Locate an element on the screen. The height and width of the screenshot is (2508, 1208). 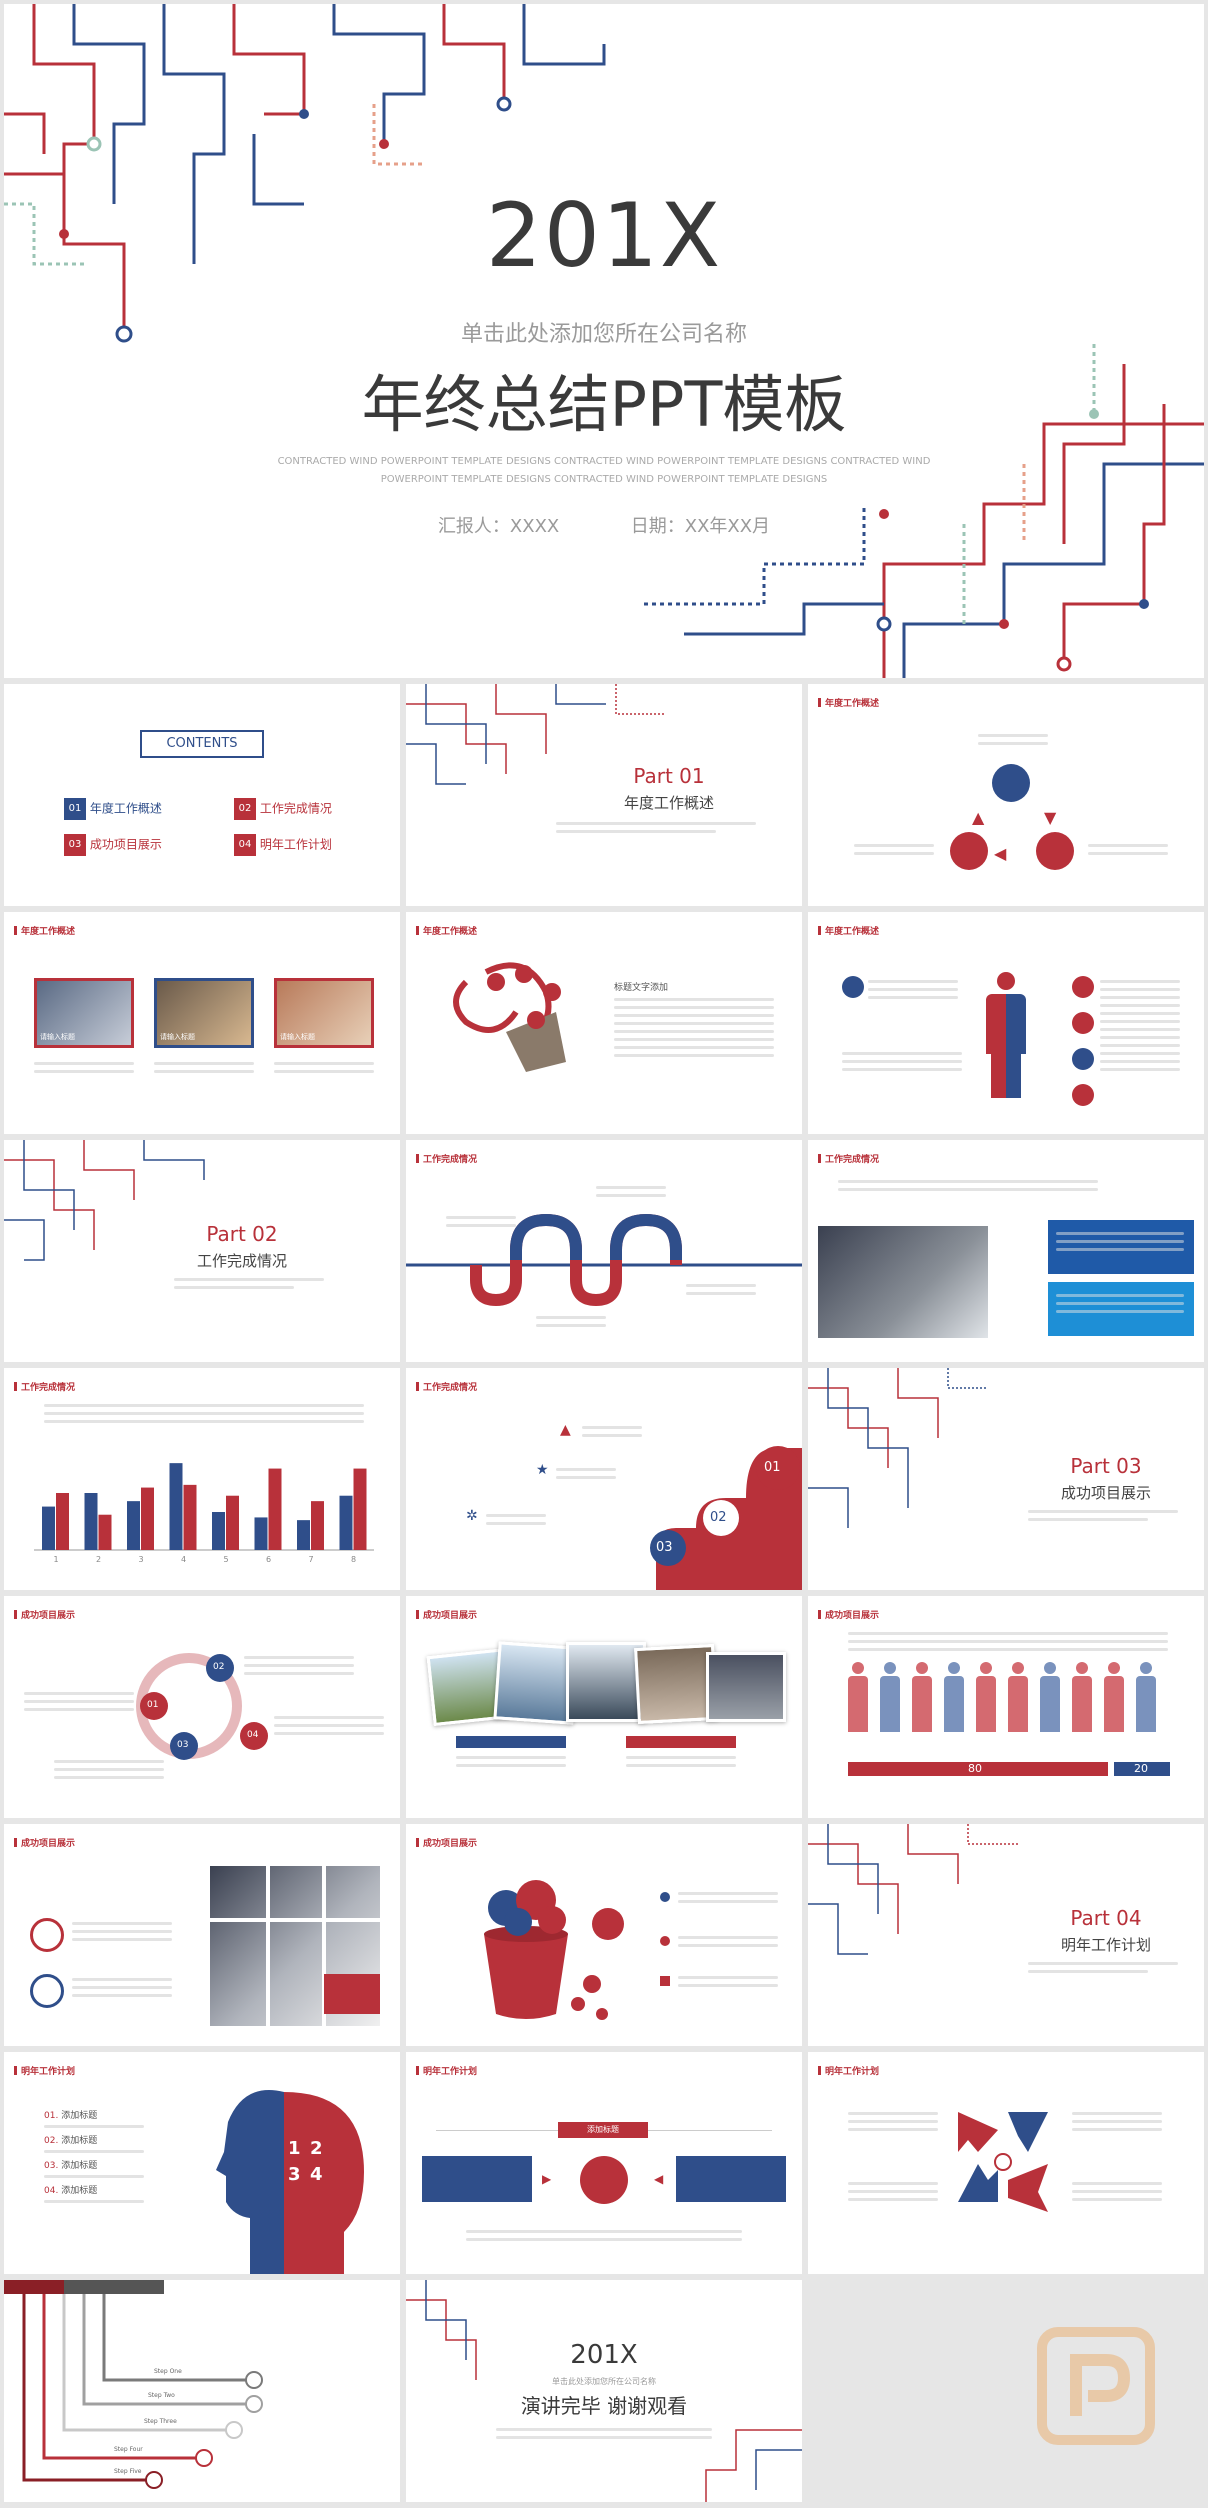
bucket-slide: 成功项目展示 is located at coordinates (604, 1935).